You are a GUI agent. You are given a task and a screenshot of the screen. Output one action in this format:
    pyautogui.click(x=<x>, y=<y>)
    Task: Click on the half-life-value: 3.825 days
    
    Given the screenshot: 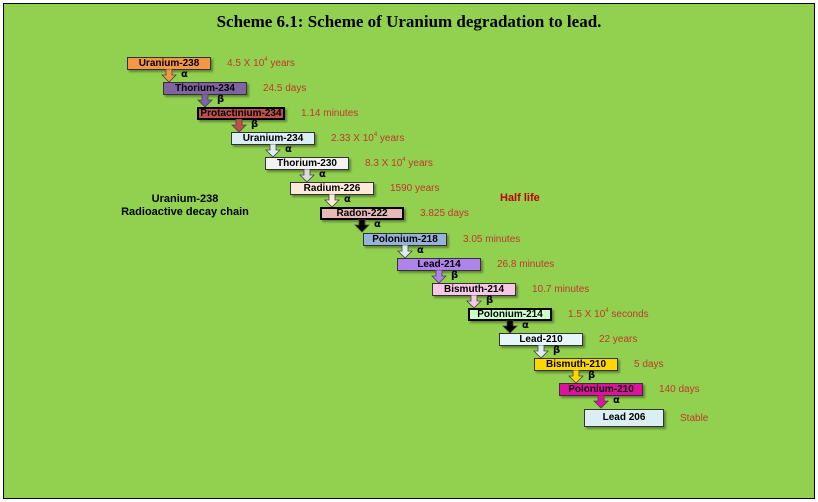 What is the action you would take?
    pyautogui.click(x=444, y=213)
    